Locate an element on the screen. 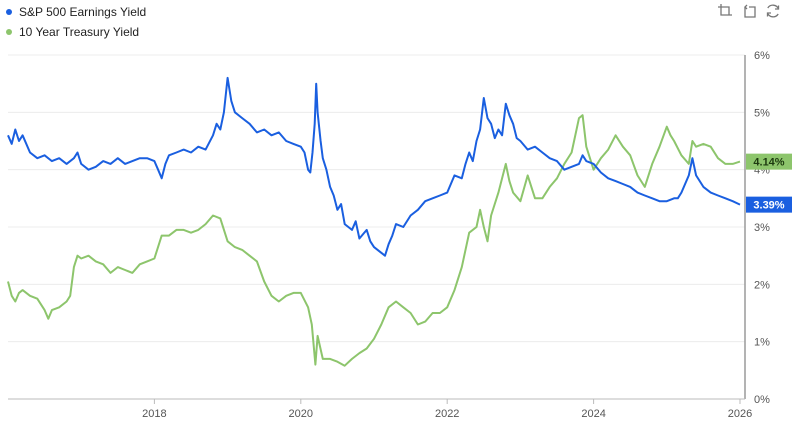 This screenshot has width=800, height=426. svg-text: 3.39% is located at coordinates (768, 206).